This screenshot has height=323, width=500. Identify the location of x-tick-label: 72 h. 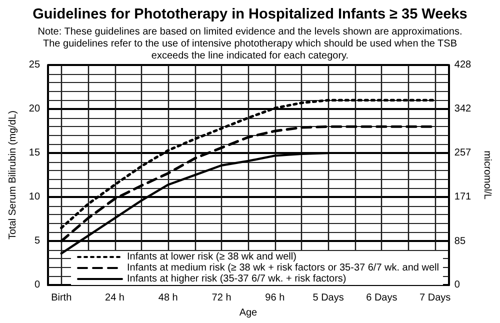
(222, 298).